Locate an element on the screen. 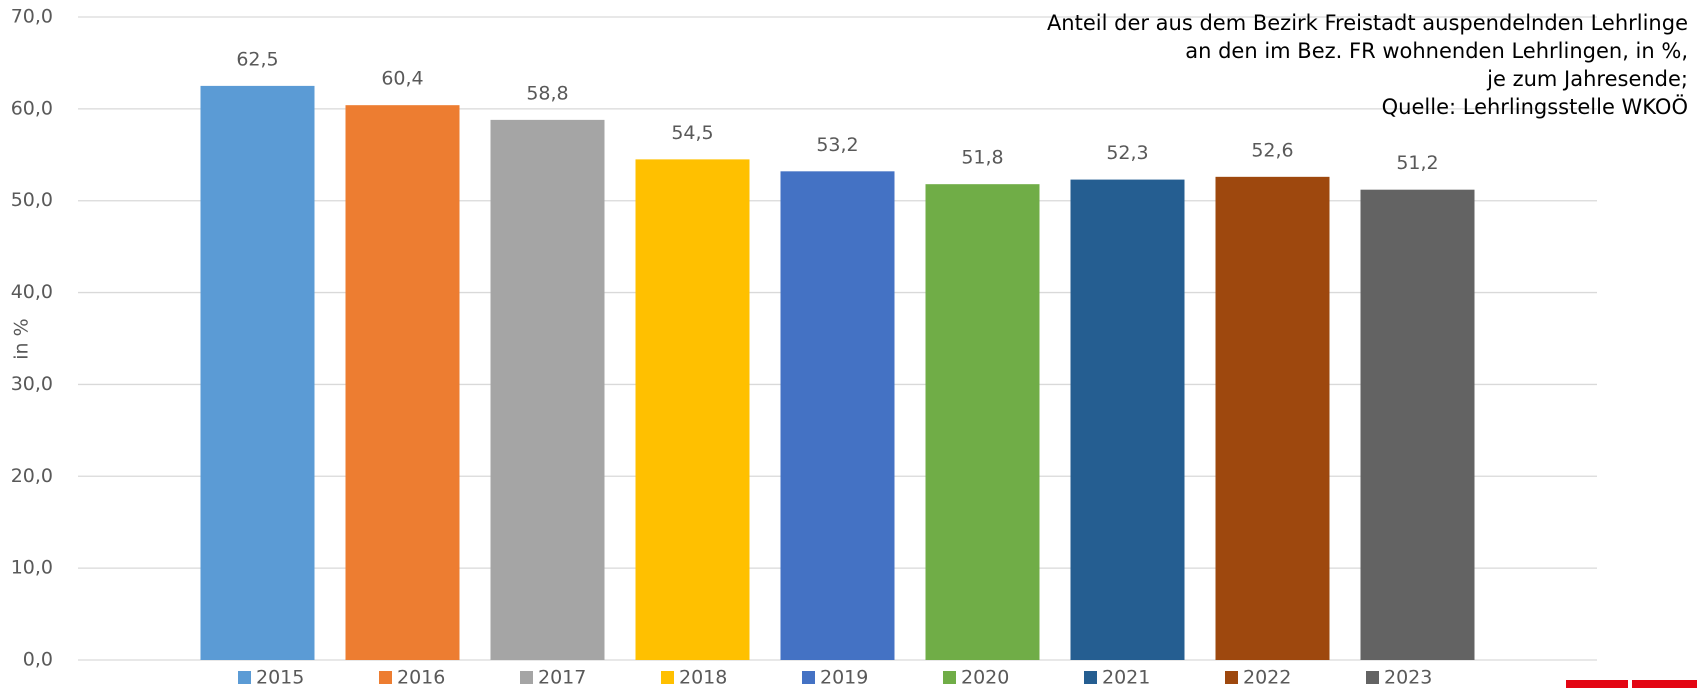  legend-label: 2020 is located at coordinates (985, 677).